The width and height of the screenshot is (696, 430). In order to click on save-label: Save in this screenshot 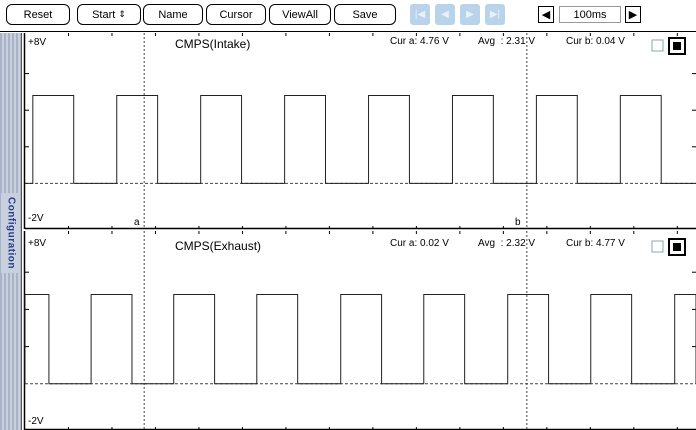, I will do `click(365, 14)`.